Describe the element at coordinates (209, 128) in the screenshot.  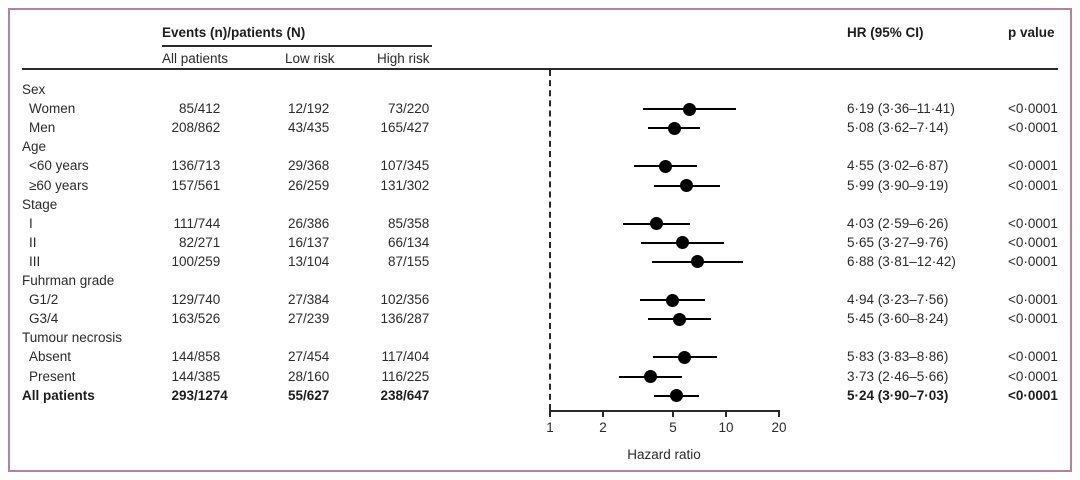
I see `patients-count: 862` at that location.